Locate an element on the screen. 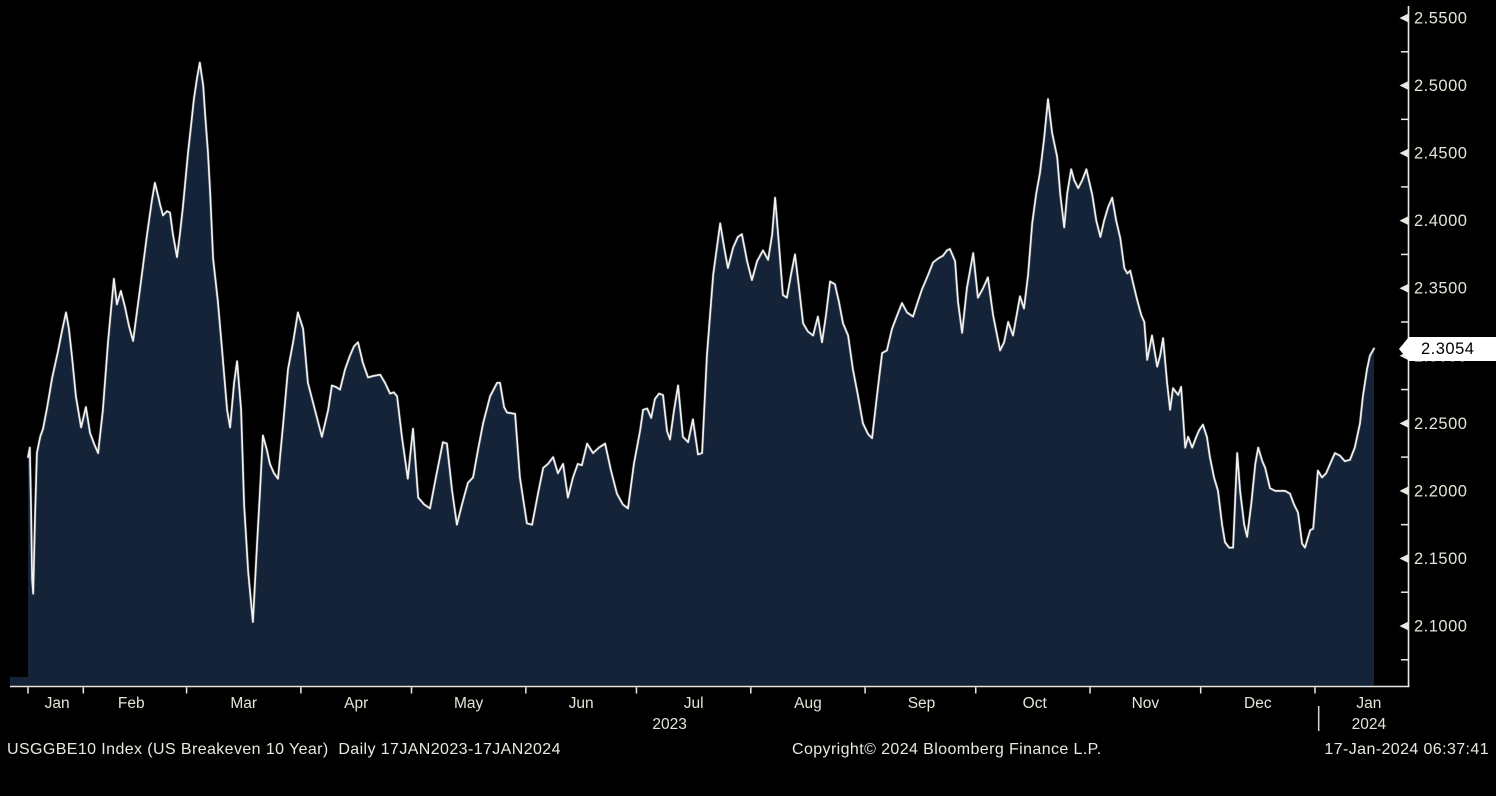 The image size is (1496, 796). x-axis-month-label: May is located at coordinates (469, 703).